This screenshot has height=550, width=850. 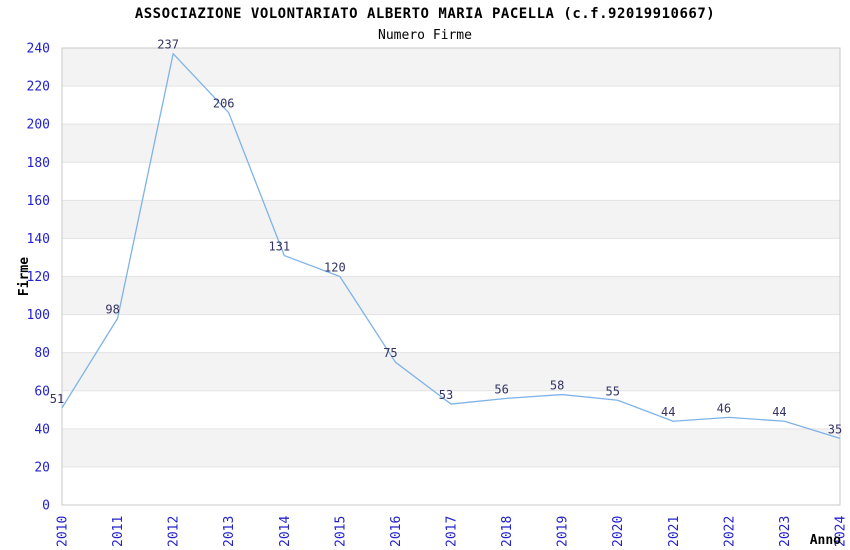 I want to click on x-tick-label: 2012, so click(x=174, y=531).